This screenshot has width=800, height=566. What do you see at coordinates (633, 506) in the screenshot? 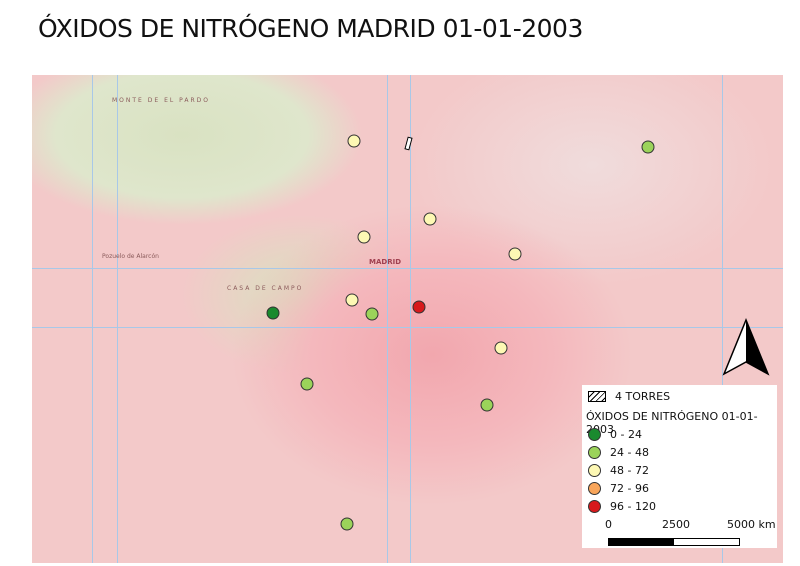
I see `legend-label: 96 - 120` at bounding box center [633, 506].